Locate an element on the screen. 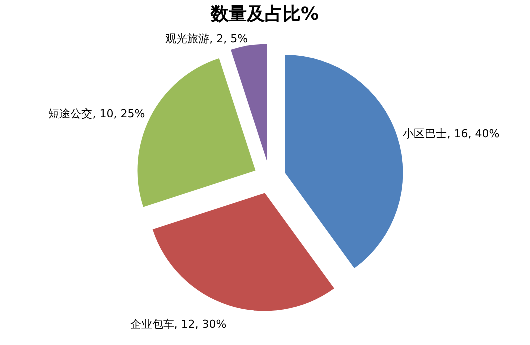 This screenshot has width=530, height=345. slice-label: 观光旅游, 2, 5% is located at coordinates (207, 39).